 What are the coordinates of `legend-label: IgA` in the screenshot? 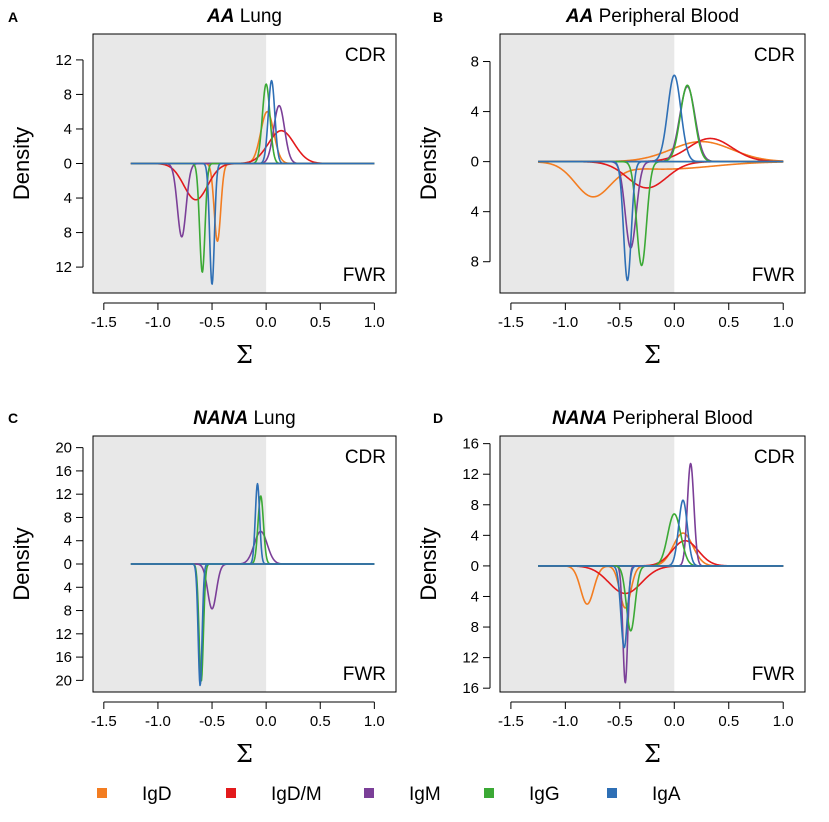 It's located at (666, 794).